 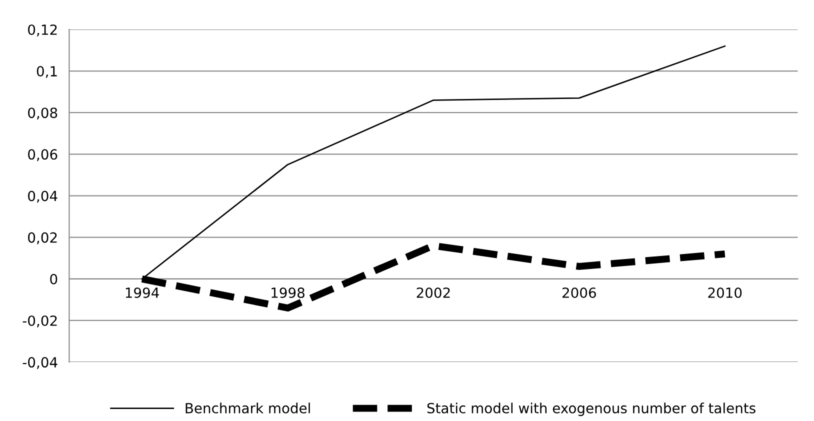 What do you see at coordinates (579, 292) in the screenshot?
I see `x-tick-label: 2006` at bounding box center [579, 292].